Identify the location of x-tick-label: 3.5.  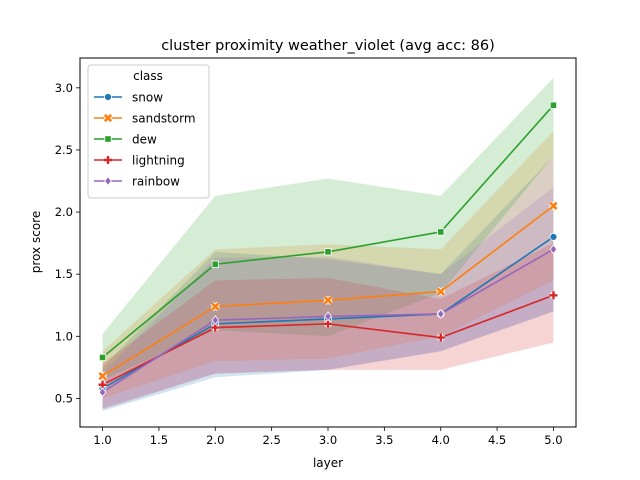
(384, 440).